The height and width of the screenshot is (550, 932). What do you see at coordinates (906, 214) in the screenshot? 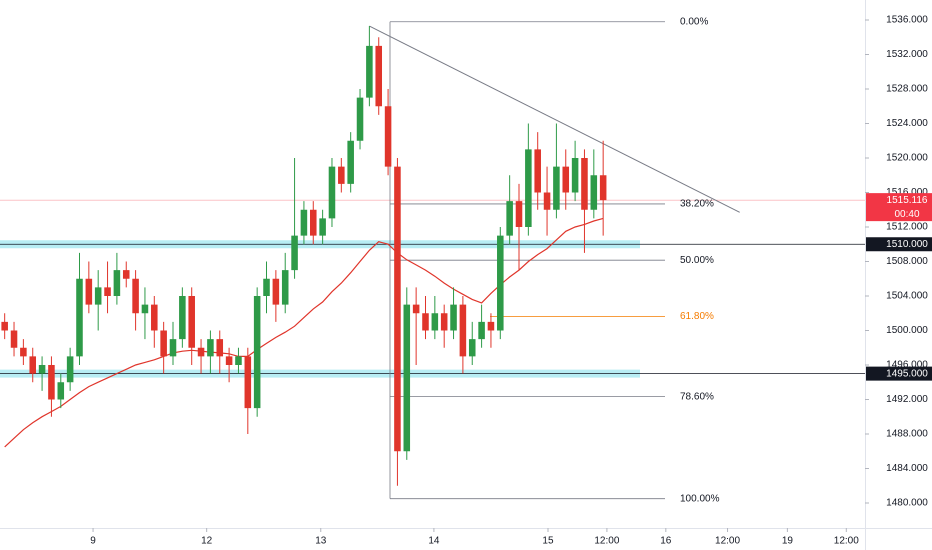
I see `countdown-label: 00:40` at bounding box center [906, 214].